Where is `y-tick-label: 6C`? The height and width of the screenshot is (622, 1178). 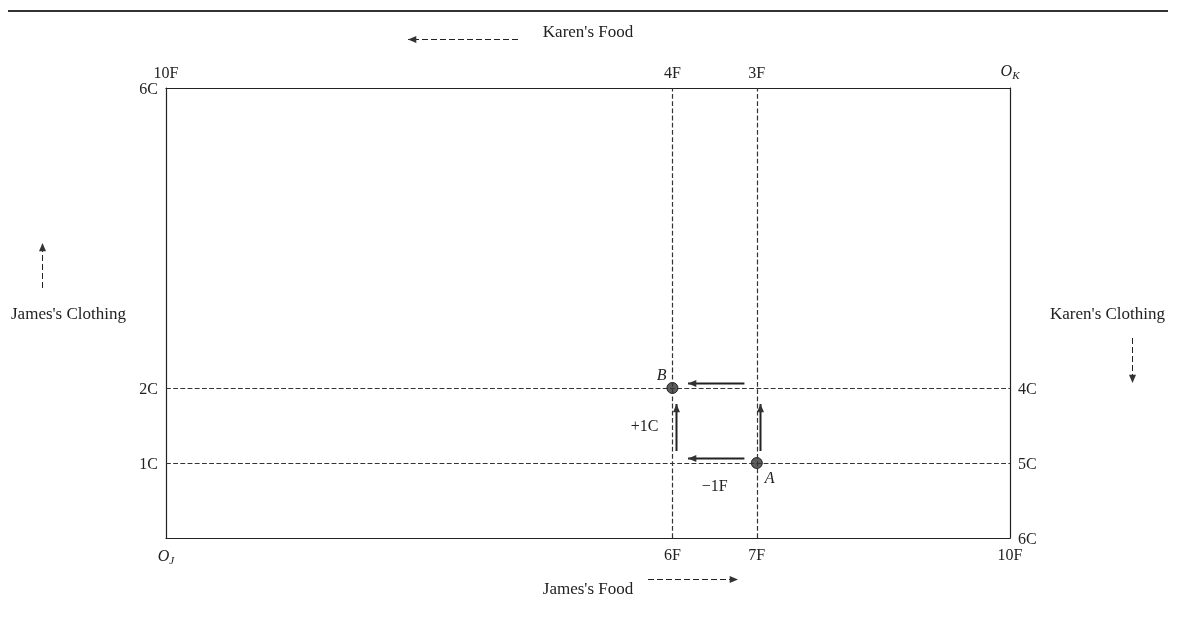 y-tick-label: 6C is located at coordinates (148, 88).